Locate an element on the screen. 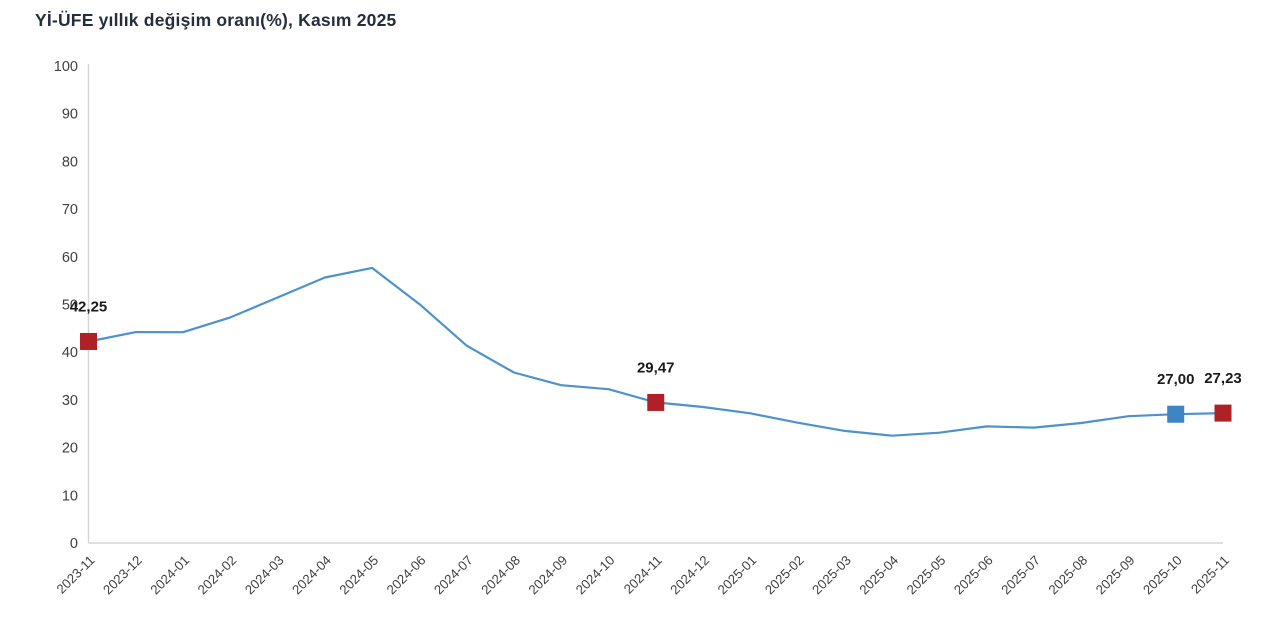 This screenshot has height=638, width=1280. x-tick-label: 2024-11 is located at coordinates (643, 575).